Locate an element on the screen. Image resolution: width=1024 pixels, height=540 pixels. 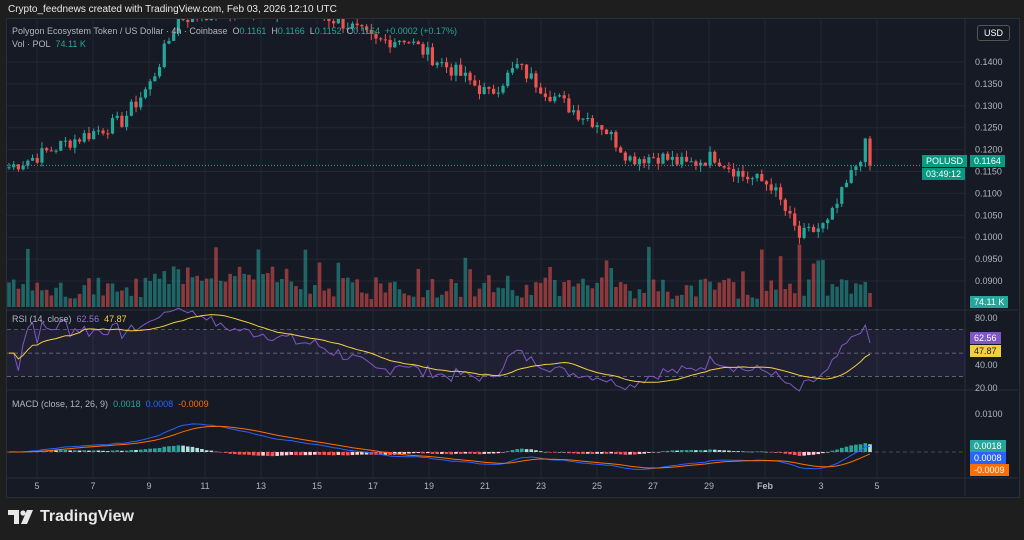
currency-button: USD is located at coordinates (993, 33).